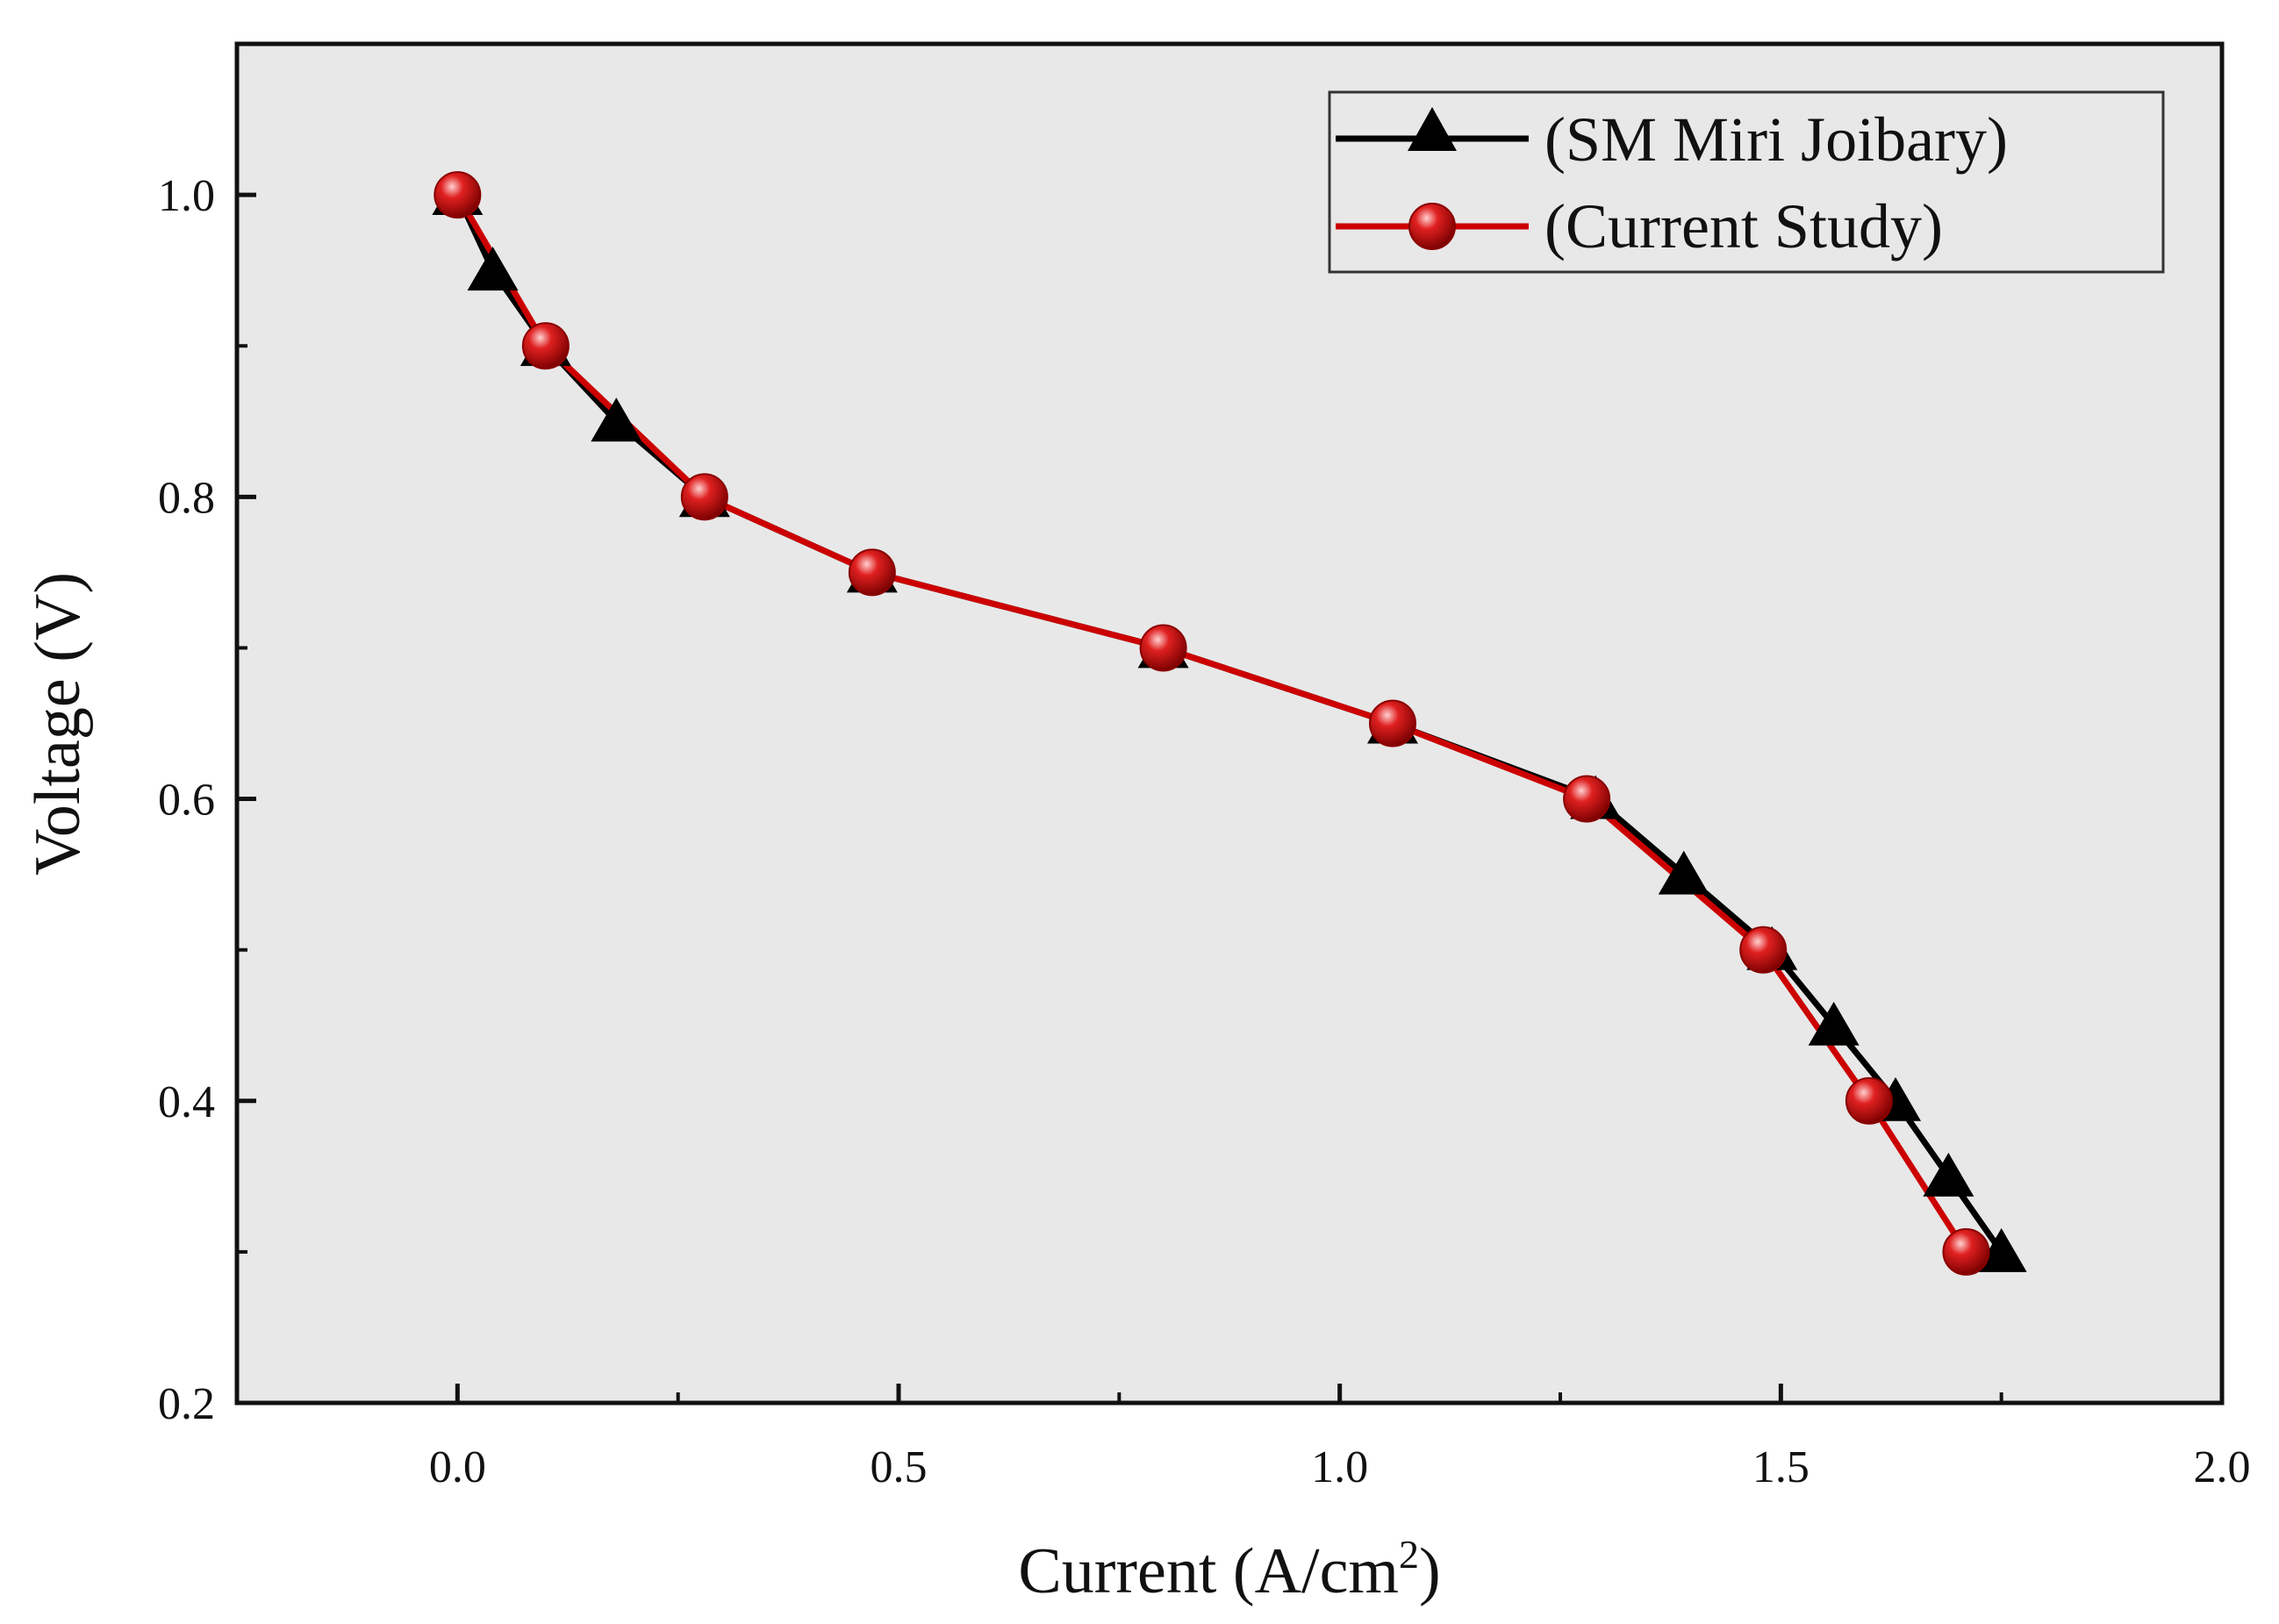 This screenshot has height=1624, width=2279. What do you see at coordinates (58, 724) in the screenshot?
I see `y-axis-title: Voltage (V)` at bounding box center [58, 724].